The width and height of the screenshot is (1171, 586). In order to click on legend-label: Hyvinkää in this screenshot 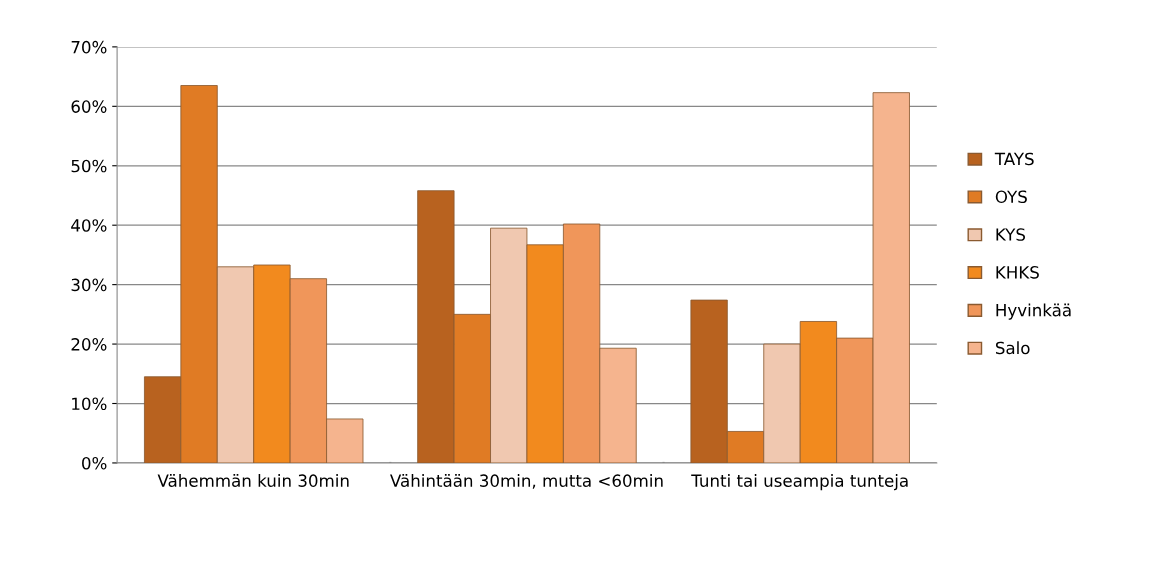, I will do `click(1033, 311)`.